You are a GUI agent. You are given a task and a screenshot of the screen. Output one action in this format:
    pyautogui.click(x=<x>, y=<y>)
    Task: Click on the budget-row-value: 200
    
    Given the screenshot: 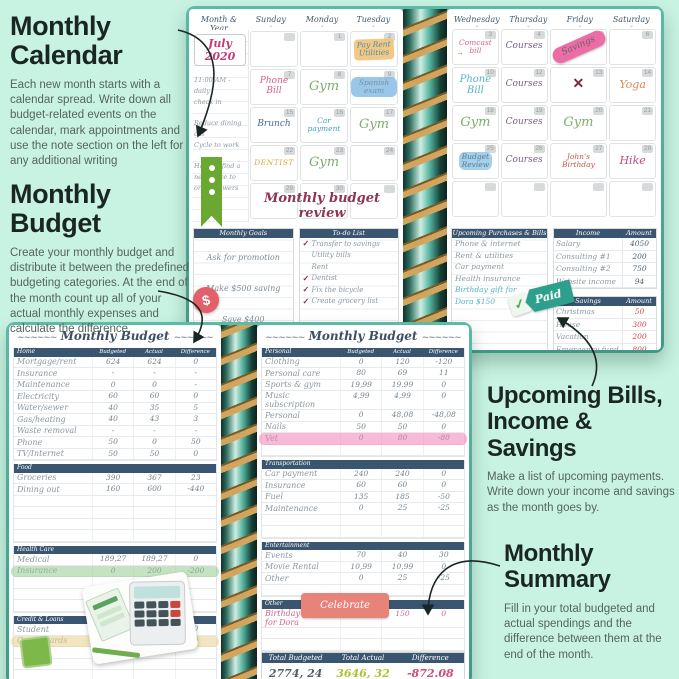 What is the action you would take?
    pyautogui.click(x=153, y=570)
    